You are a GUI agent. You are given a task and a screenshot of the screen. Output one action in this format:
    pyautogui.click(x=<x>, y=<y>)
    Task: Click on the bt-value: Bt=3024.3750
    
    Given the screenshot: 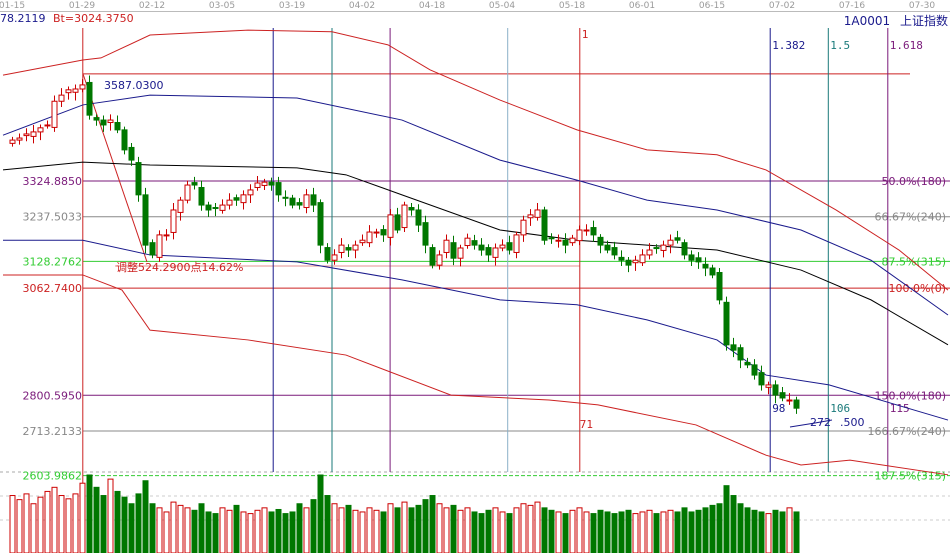 What is the action you would take?
    pyautogui.click(x=93, y=18)
    